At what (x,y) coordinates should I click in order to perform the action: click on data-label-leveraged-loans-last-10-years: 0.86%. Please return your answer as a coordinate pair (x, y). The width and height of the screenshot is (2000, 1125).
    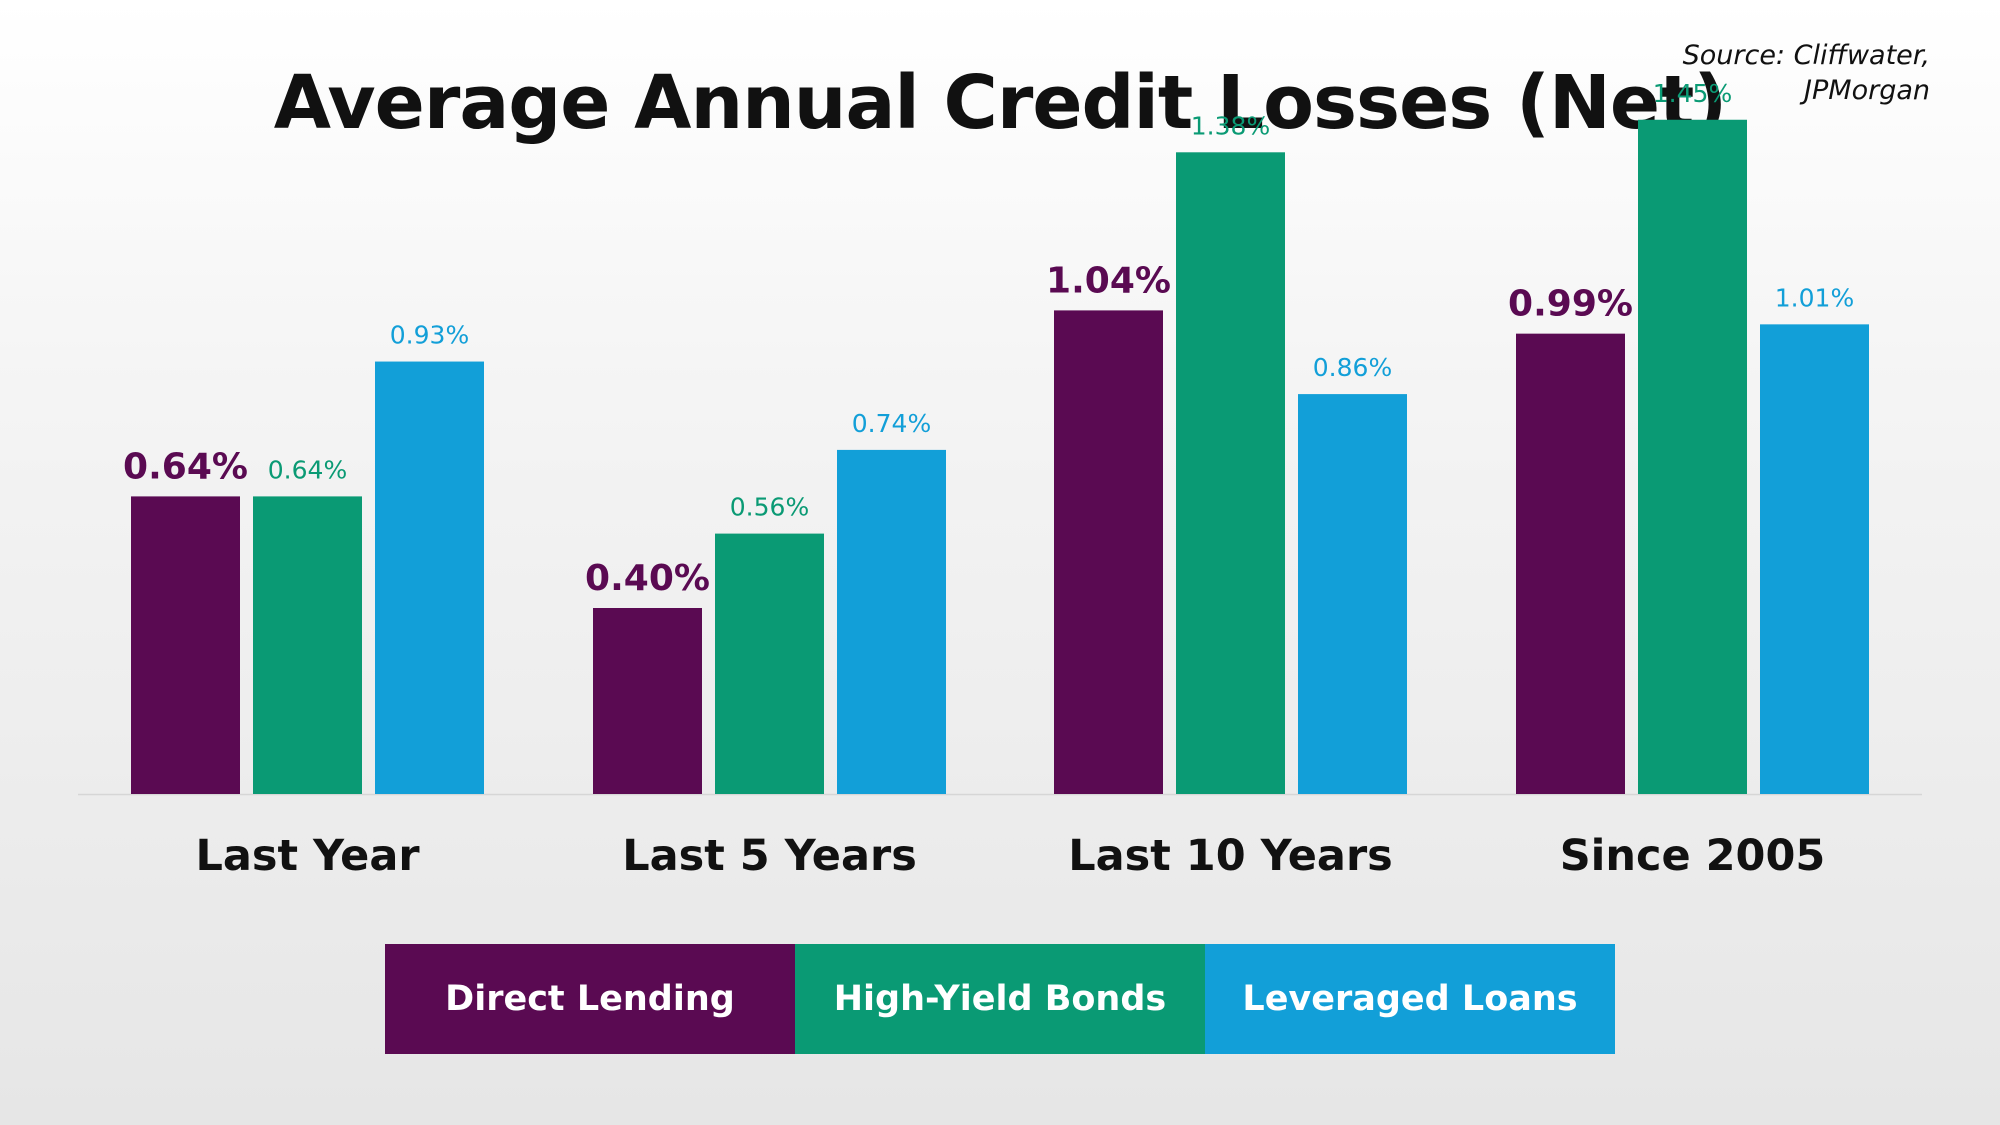
    Looking at the image, I should click on (1352, 367).